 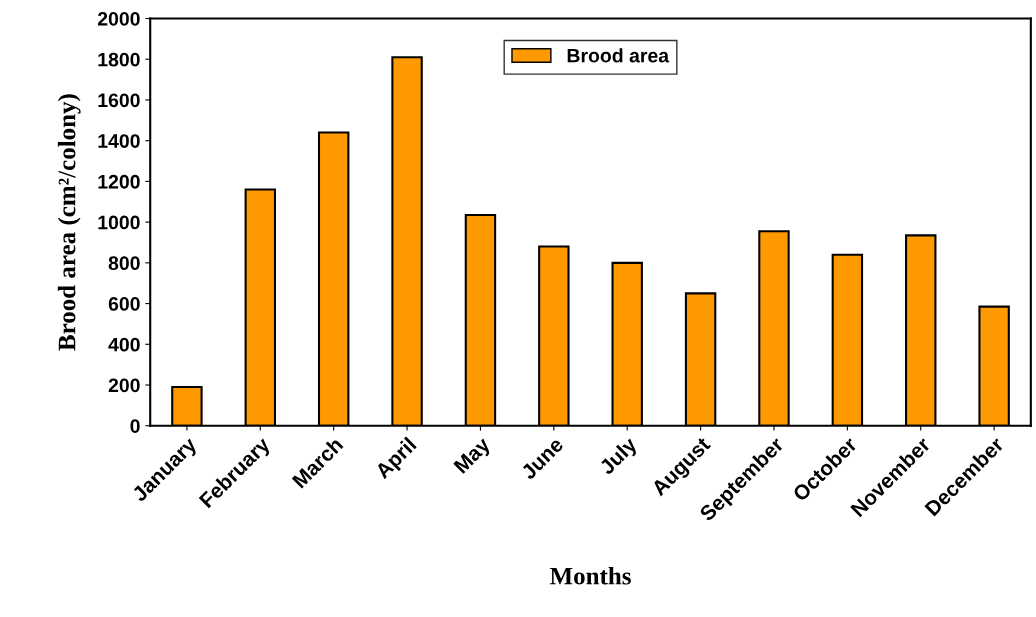 I want to click on y-tick-label: 0, so click(x=135, y=426).